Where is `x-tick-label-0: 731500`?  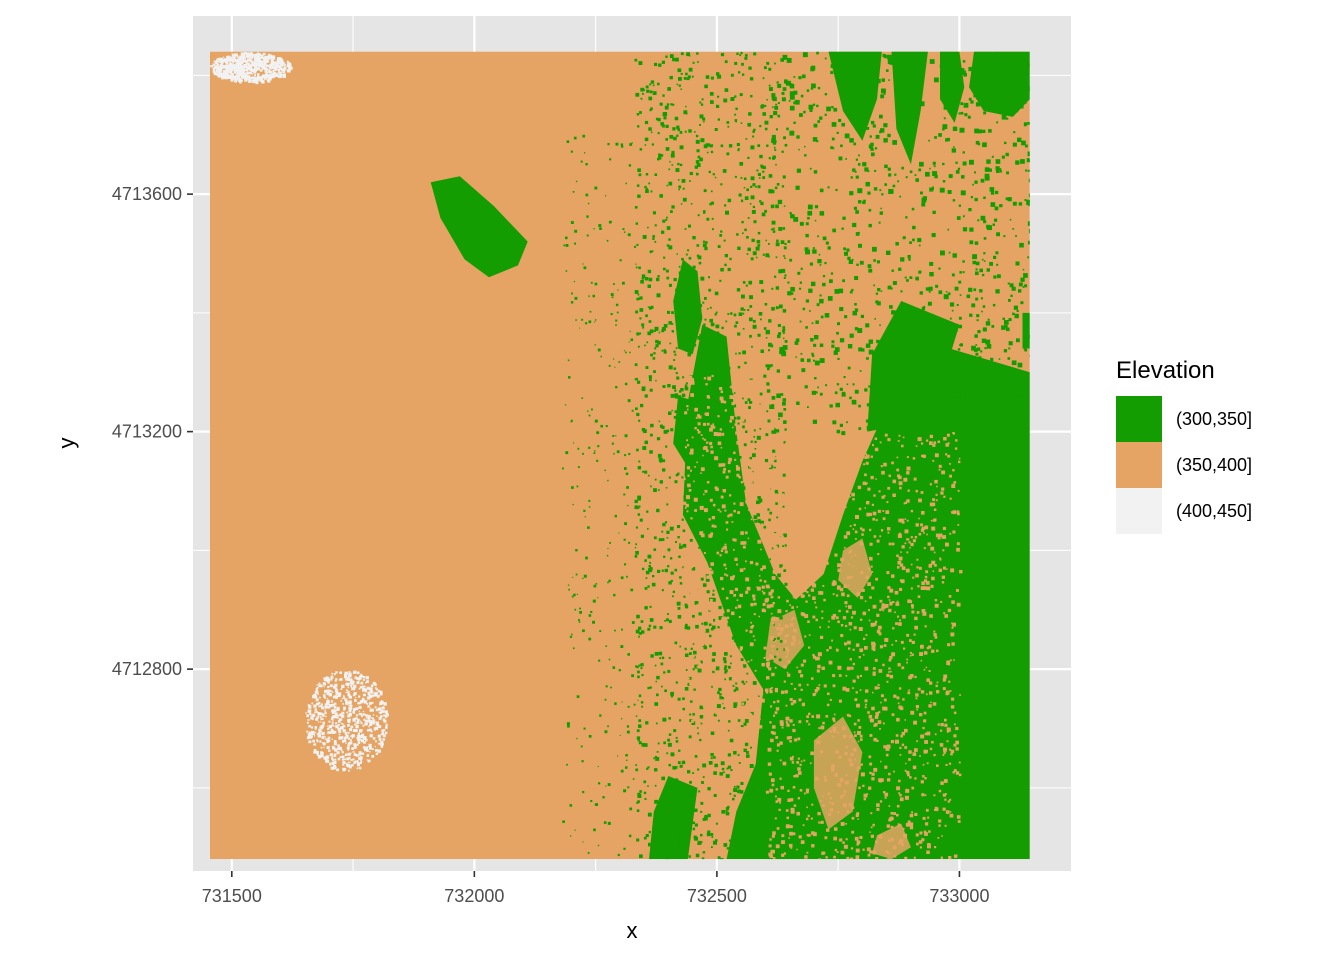
x-tick-label-0: 731500 is located at coordinates (232, 896).